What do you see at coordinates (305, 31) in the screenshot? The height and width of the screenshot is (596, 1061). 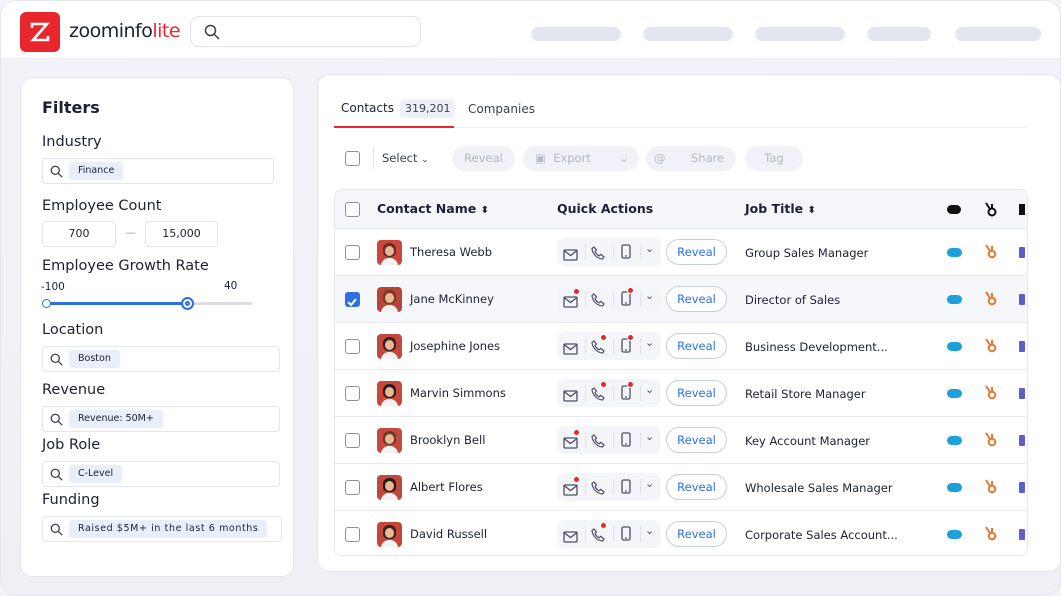 I see `search-input` at bounding box center [305, 31].